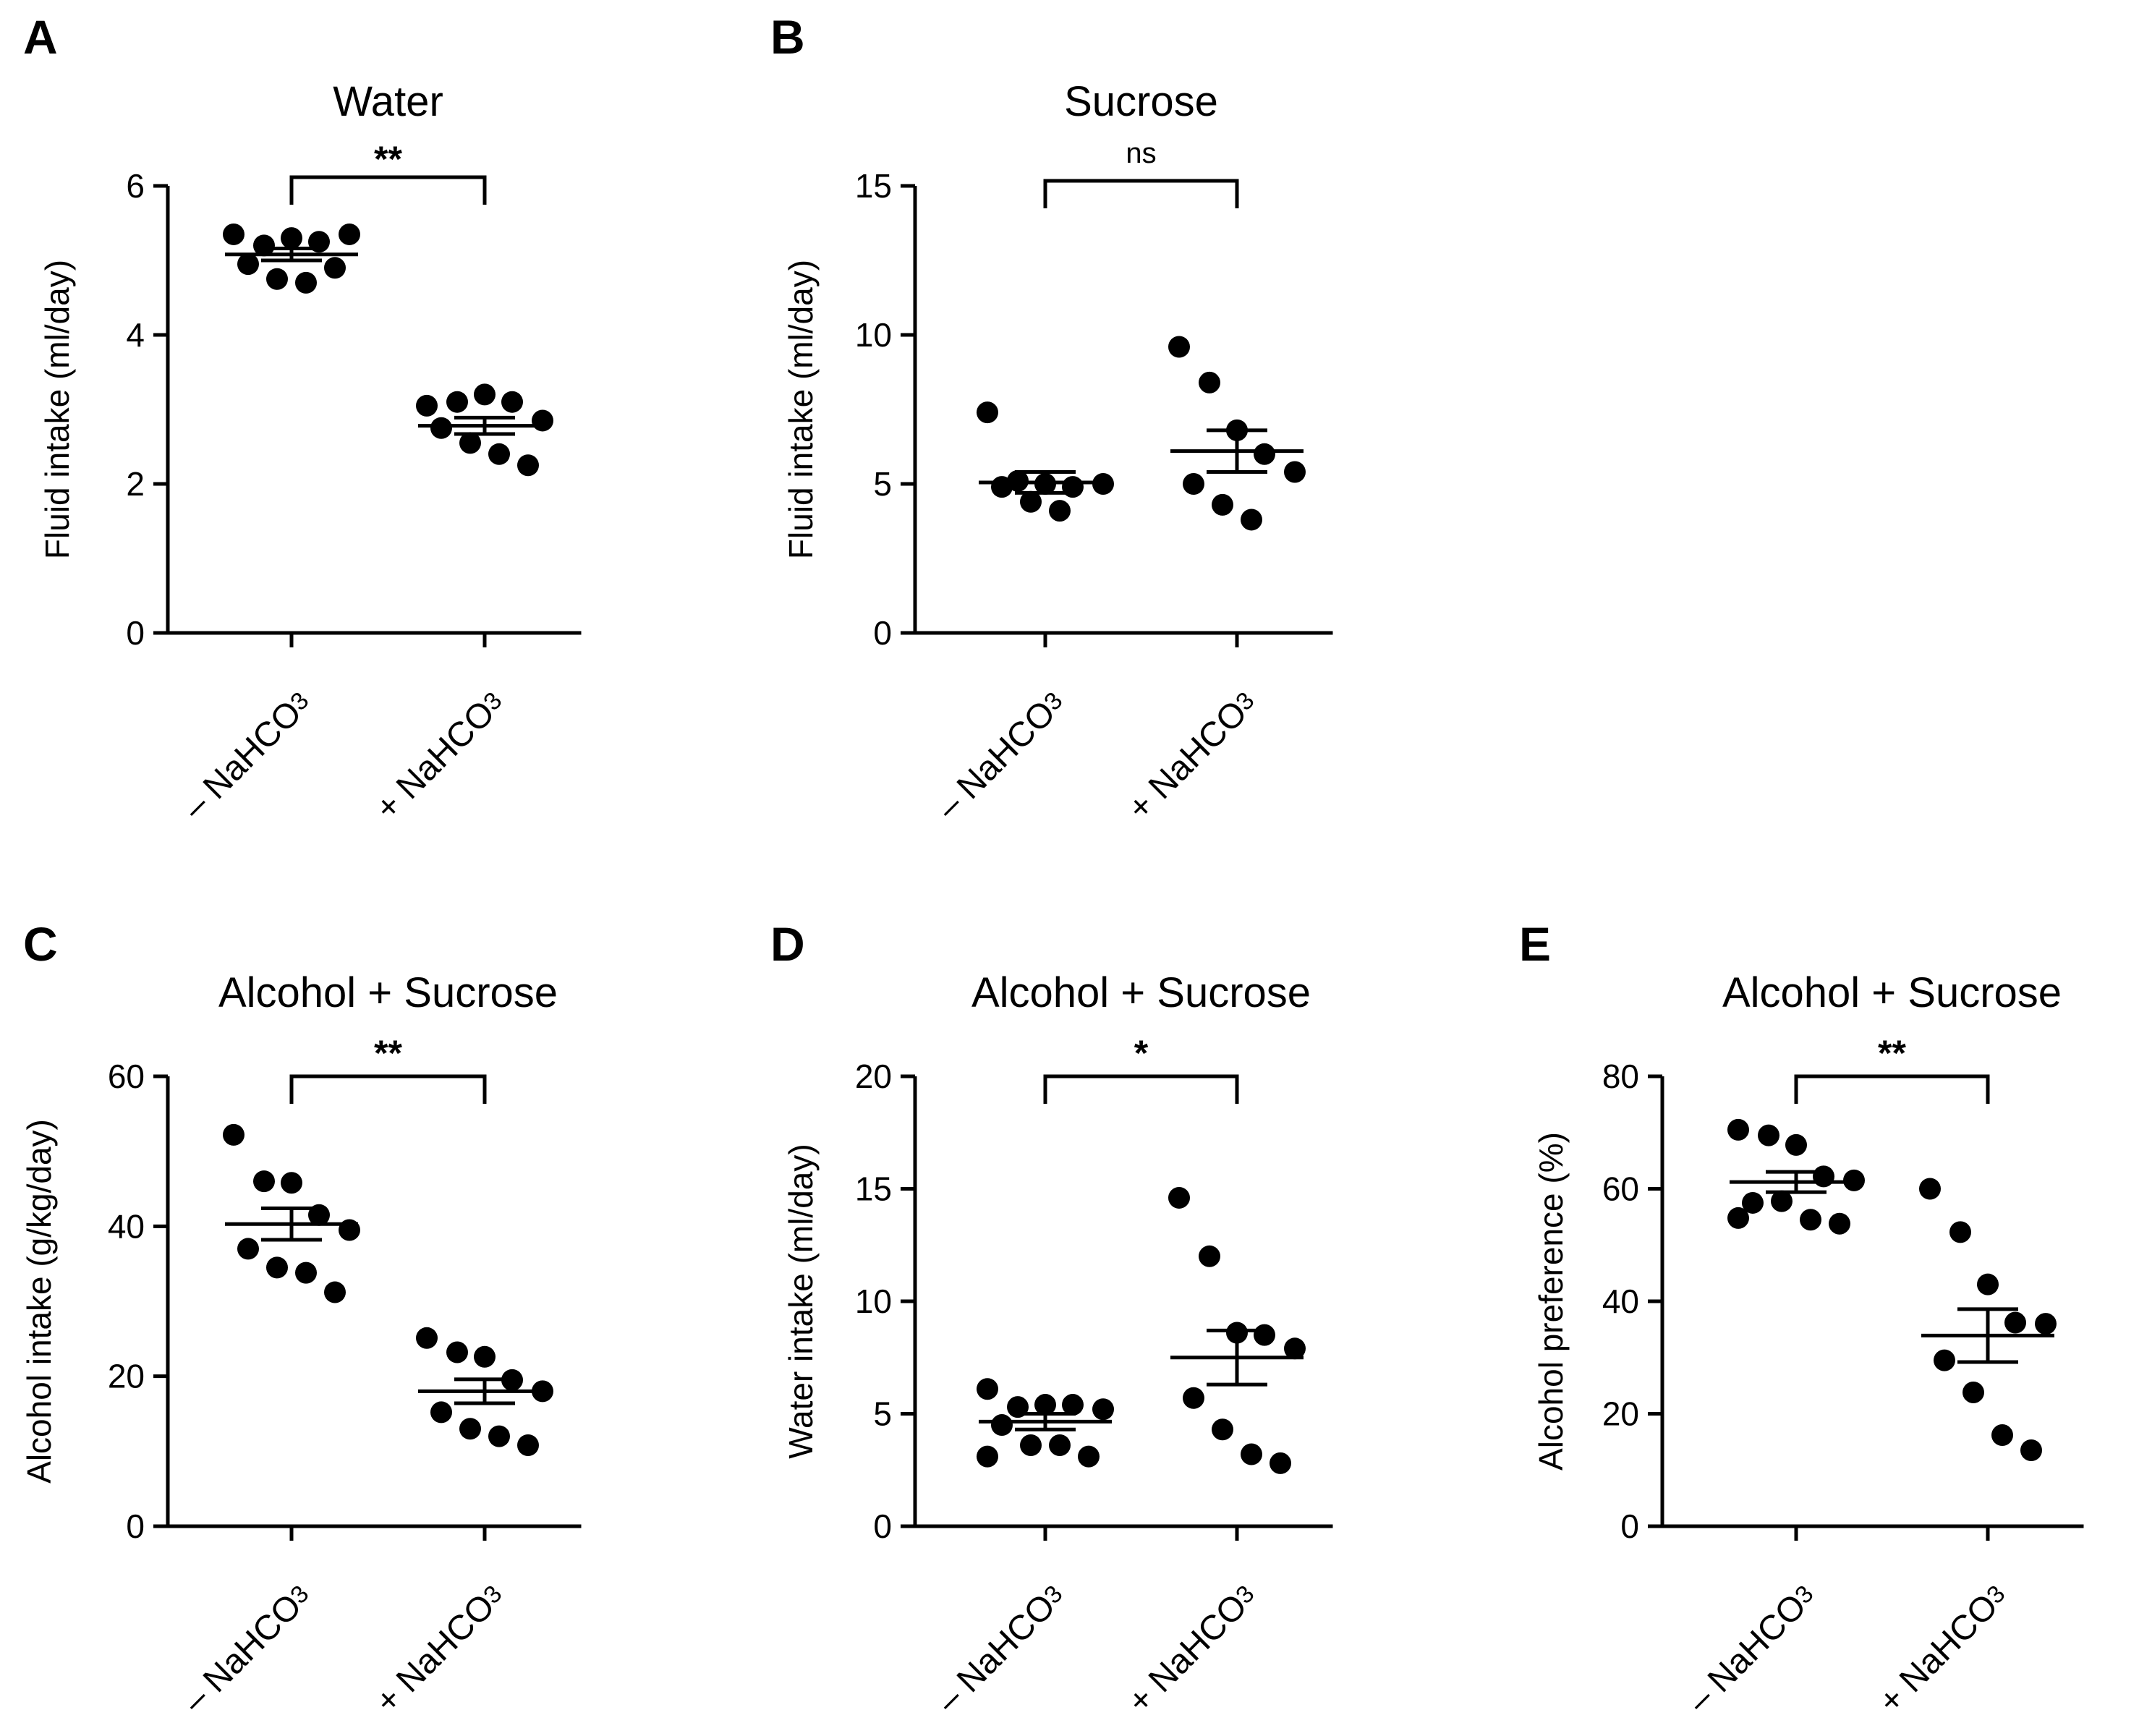 This screenshot has height=1736, width=2139. What do you see at coordinates (1620, 1076) in the screenshot?
I see `y-tick-label: 80` at bounding box center [1620, 1076].